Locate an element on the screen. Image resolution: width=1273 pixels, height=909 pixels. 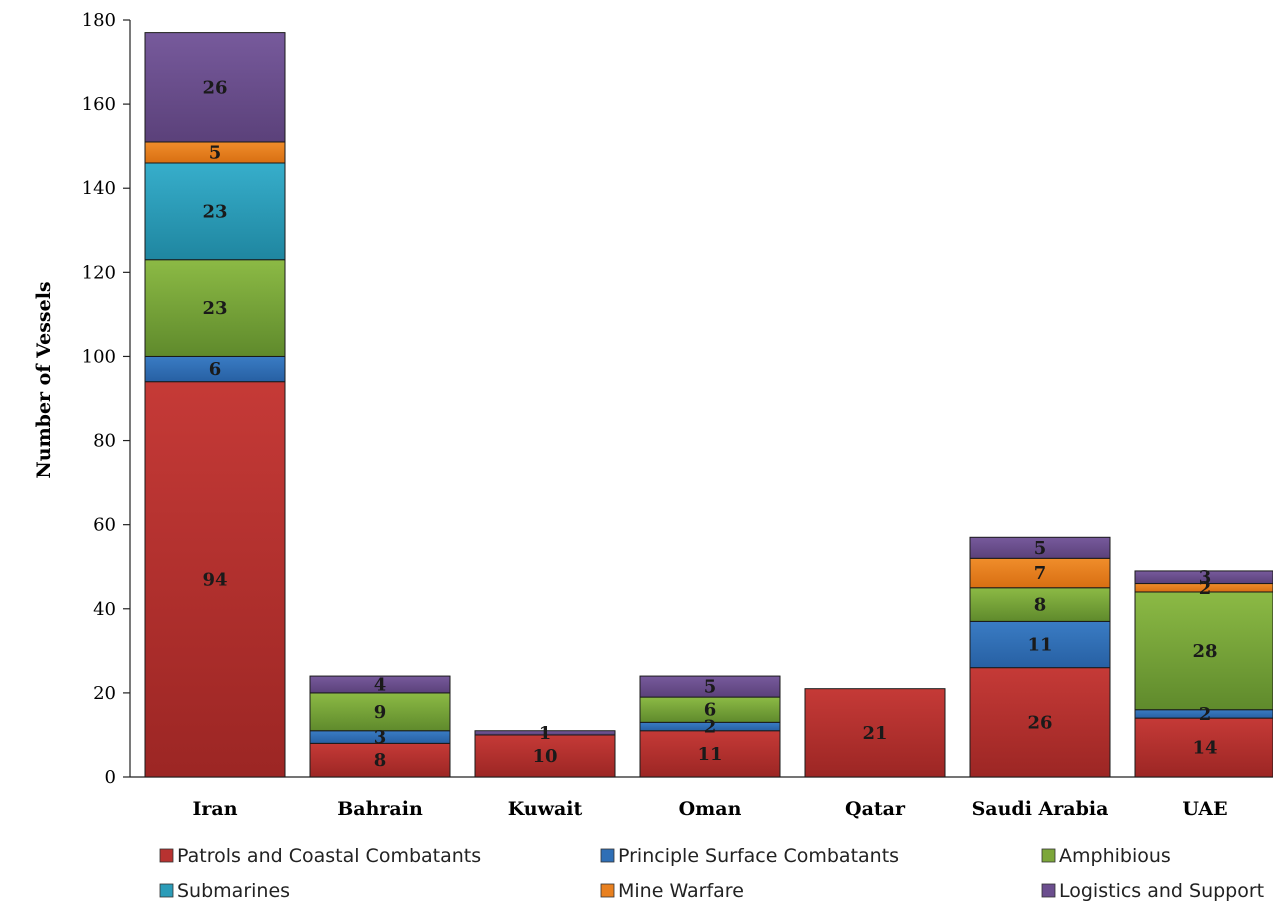
legend-label: Patrols and Coastal Combatants is located at coordinates (329, 856).